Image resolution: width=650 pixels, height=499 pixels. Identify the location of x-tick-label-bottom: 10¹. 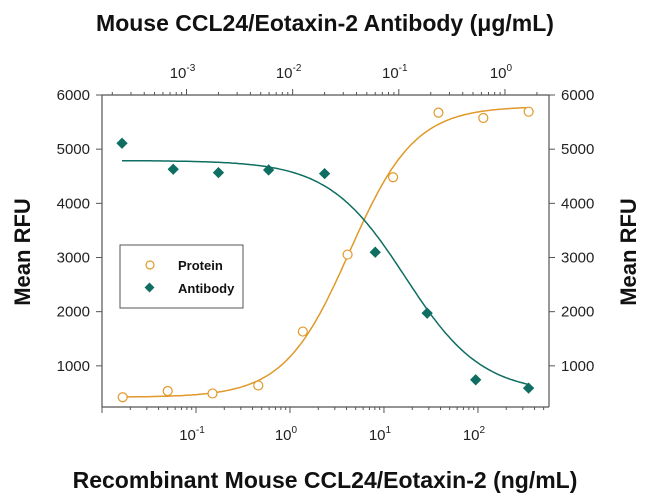
(380, 434).